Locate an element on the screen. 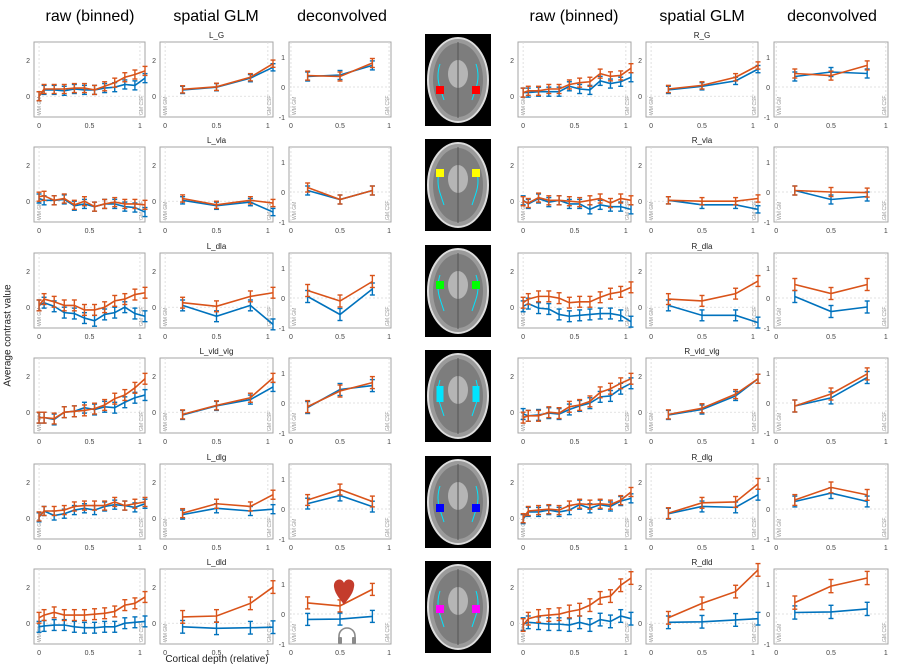 This screenshot has height=668, width=900. panel-R_vld_vlg-glm: 0 2 0 0.5 1 WM GM GM CSF R_vld_vlg is located at coordinates (699, 396).